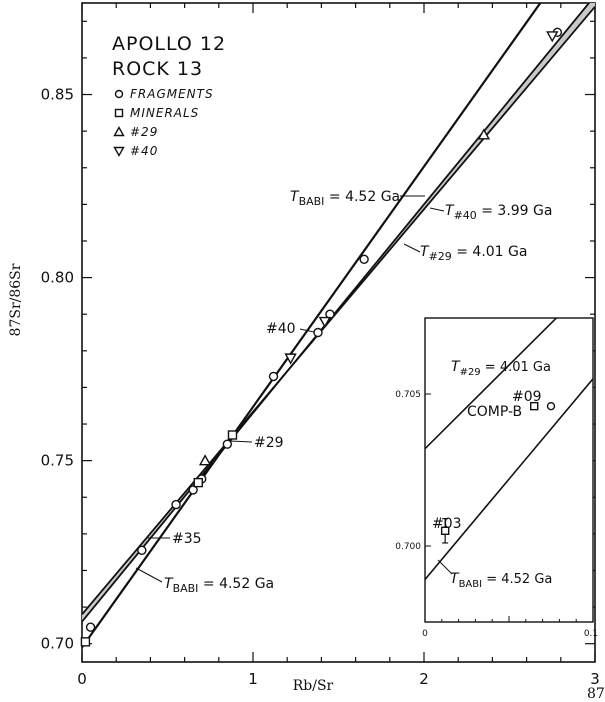 Image resolution: width=605 pixels, height=702 pixels. What do you see at coordinates (164, 113) in the screenshot?
I see `legend-label-minerals: MINERALS` at bounding box center [164, 113].